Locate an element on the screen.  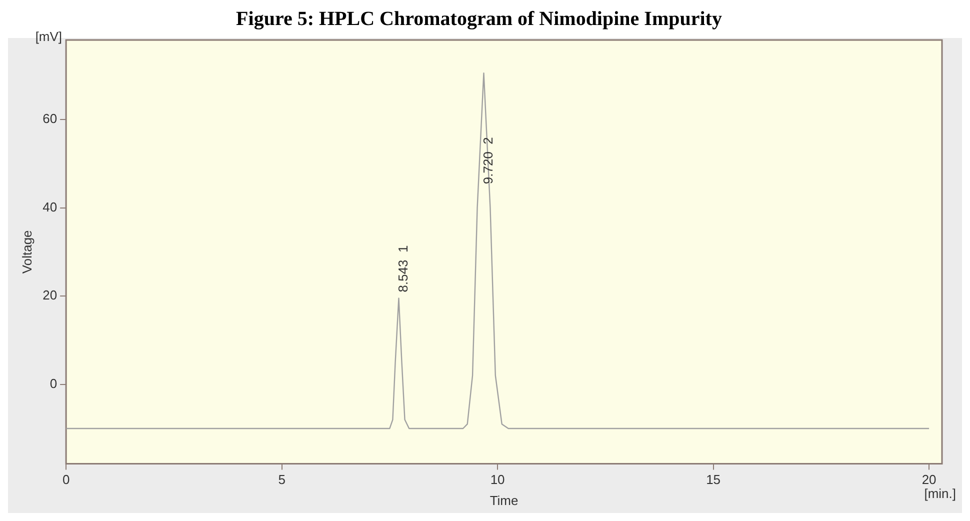
chart-title: Figure 5: HPLC Chromatogram of Nimodipine Impurity is located at coordinates (479, 19).